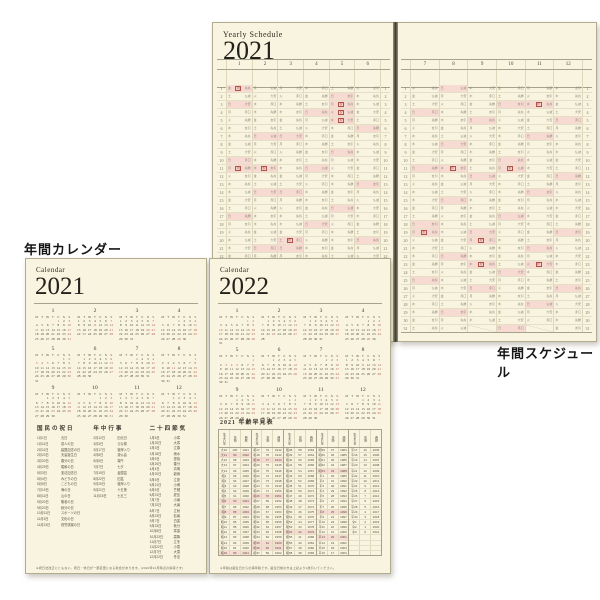  Describe the element at coordinates (61, 491) in the screenshot. I see `table-row: 7月19日 海の日` at that location.